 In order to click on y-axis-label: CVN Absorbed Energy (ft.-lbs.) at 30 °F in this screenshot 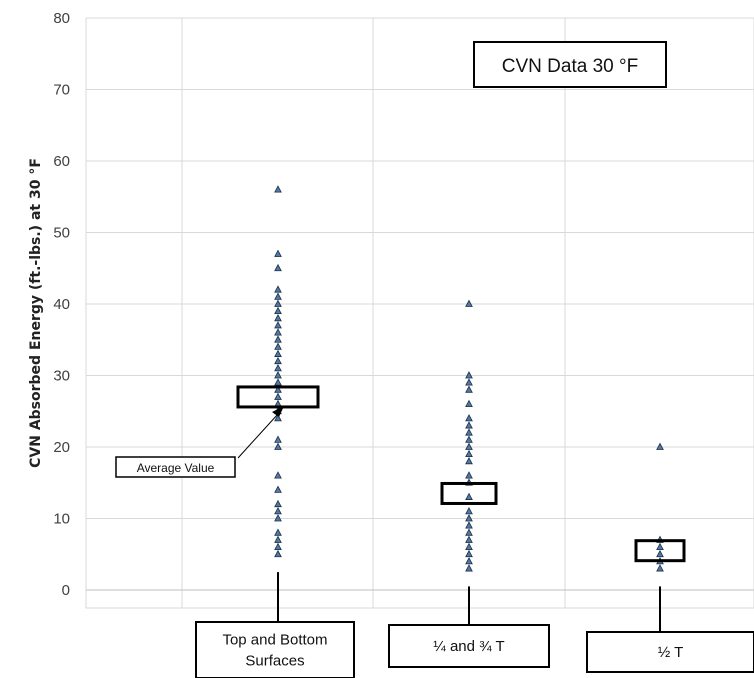, I will do `click(36, 313)`.